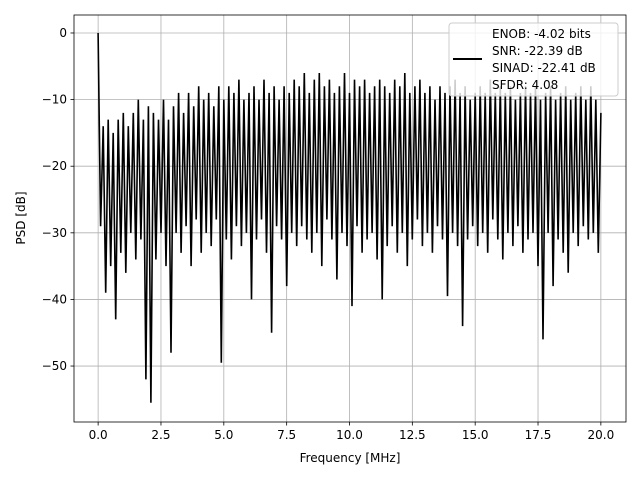 The width and height of the screenshot is (640, 484). I want to click on legend-snr: SNR: -22.39 dB, so click(537, 51).